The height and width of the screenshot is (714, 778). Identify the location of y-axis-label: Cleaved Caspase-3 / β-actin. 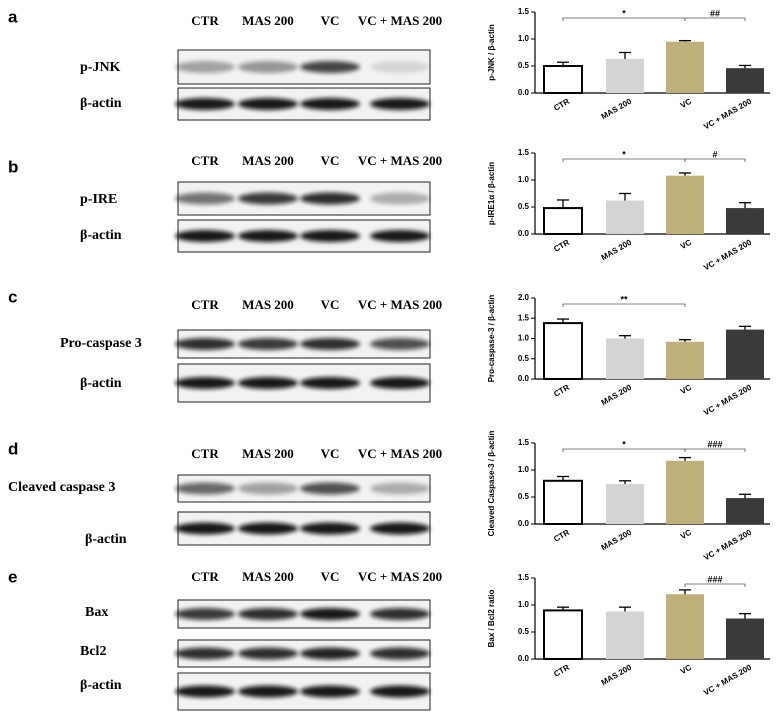
(491, 483).